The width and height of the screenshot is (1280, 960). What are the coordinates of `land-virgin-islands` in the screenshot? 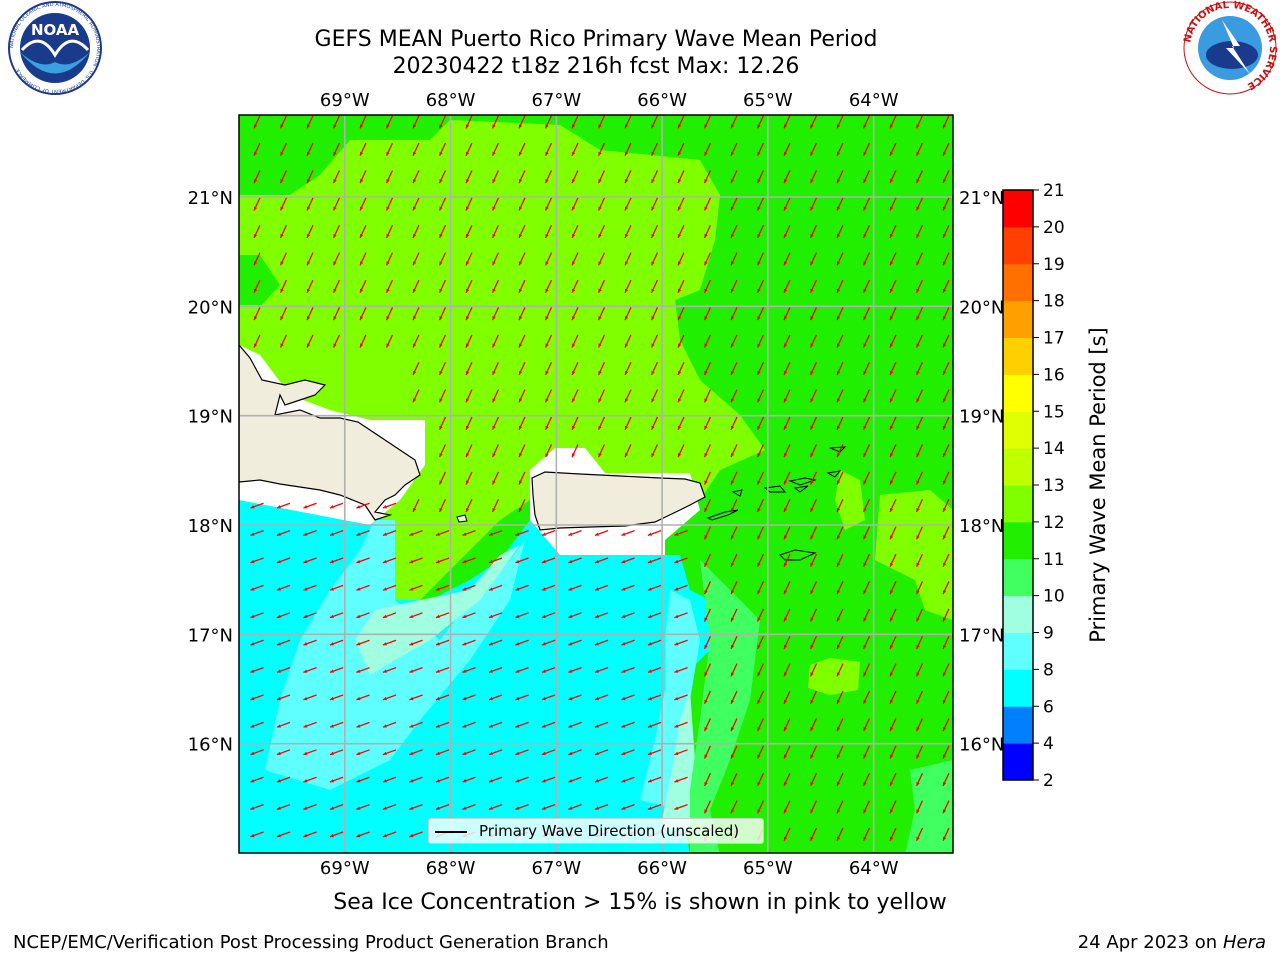 It's located at (805, 503).